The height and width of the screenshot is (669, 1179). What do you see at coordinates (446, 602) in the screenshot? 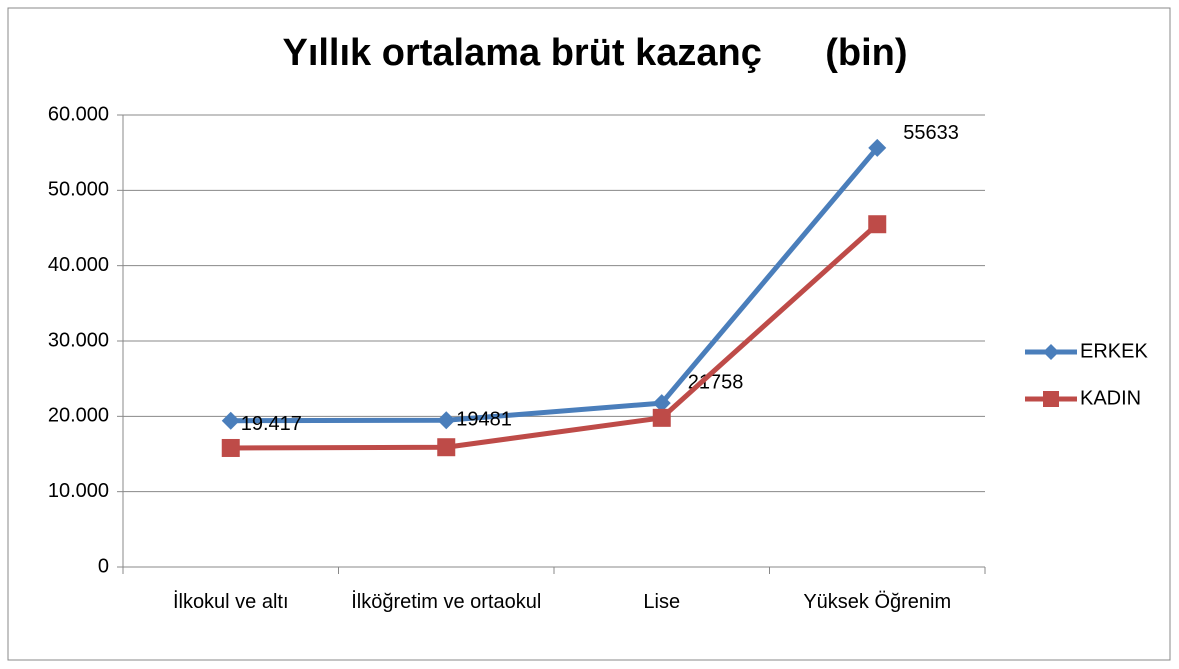
I see `x-tick-label: İlköğretim ve ortaokul` at bounding box center [446, 602].